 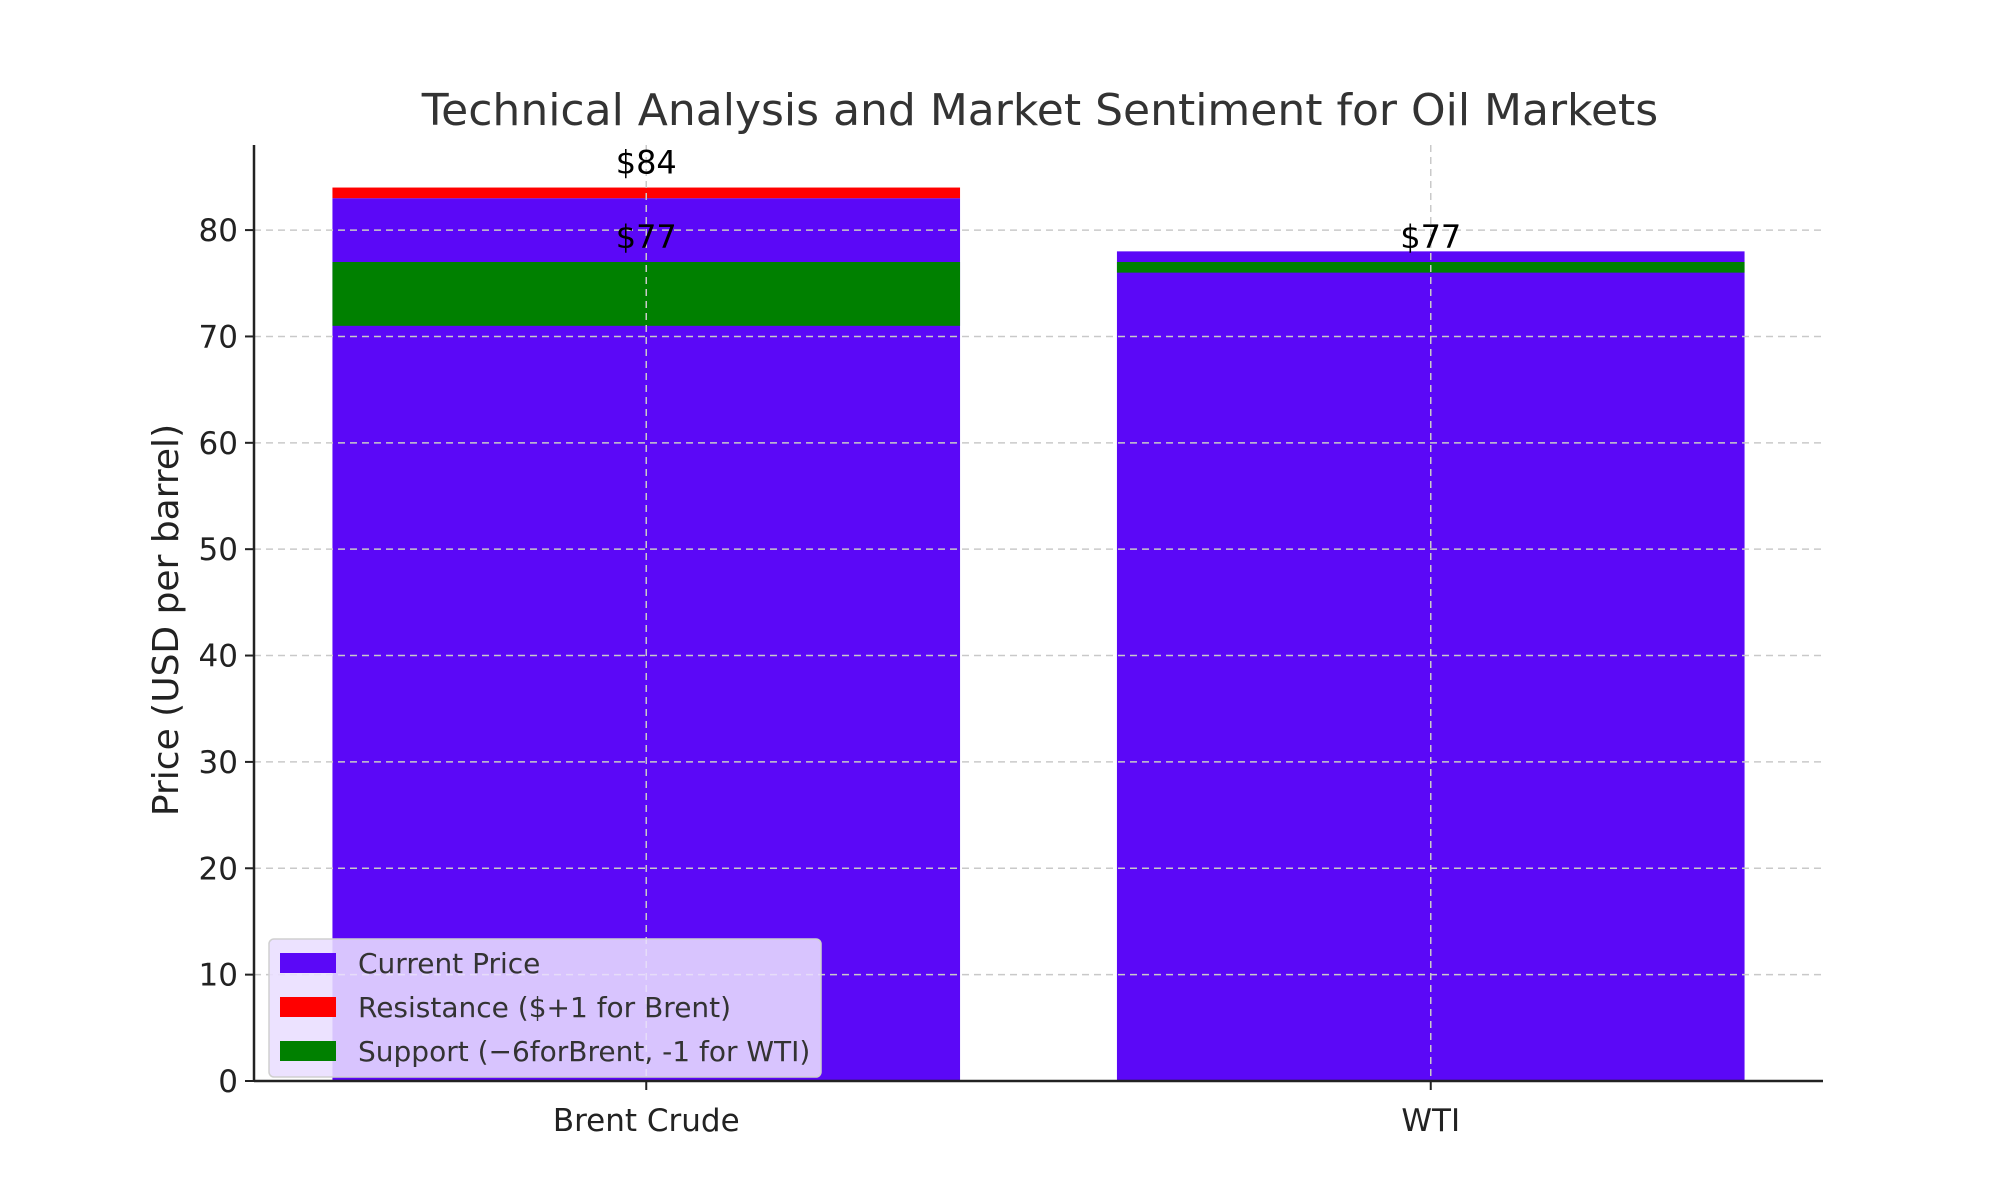 What do you see at coordinates (218, 763) in the screenshot?
I see `y-tick-label: 30` at bounding box center [218, 763].